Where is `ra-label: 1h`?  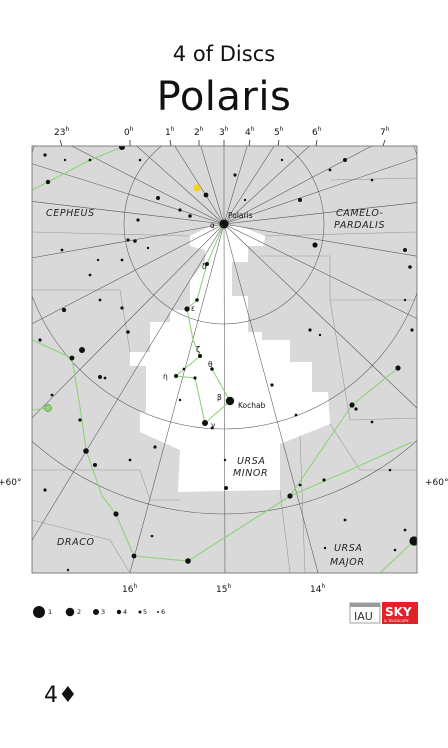 ra-label: 1h is located at coordinates (170, 132).